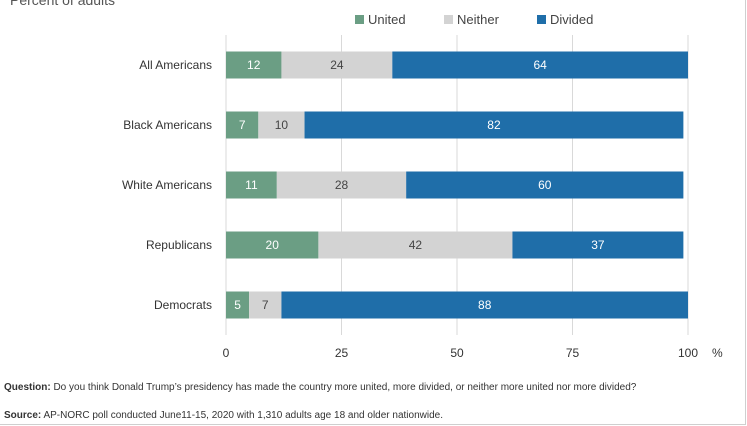 Image resolution: width=747 pixels, height=426 pixels. What do you see at coordinates (179, 245) in the screenshot?
I see `category-label-republicans: Republicans` at bounding box center [179, 245].